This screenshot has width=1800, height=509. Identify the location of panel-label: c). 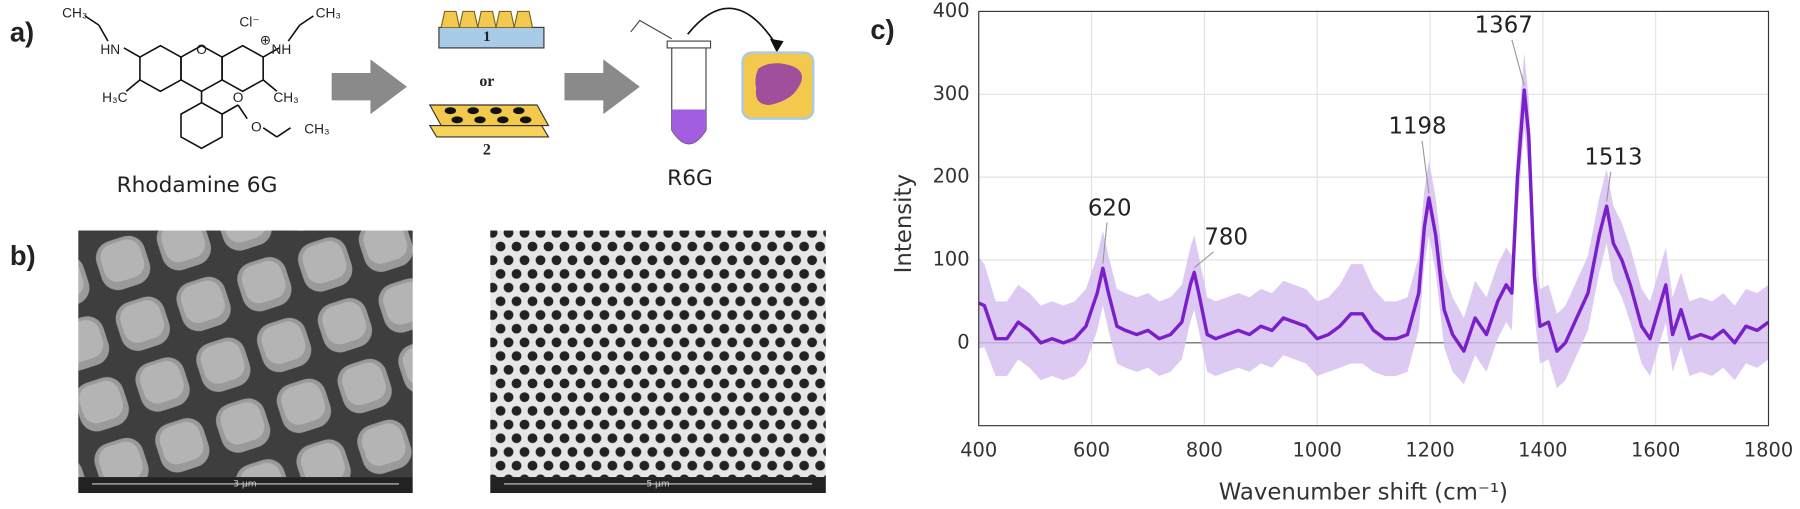
(882, 29).